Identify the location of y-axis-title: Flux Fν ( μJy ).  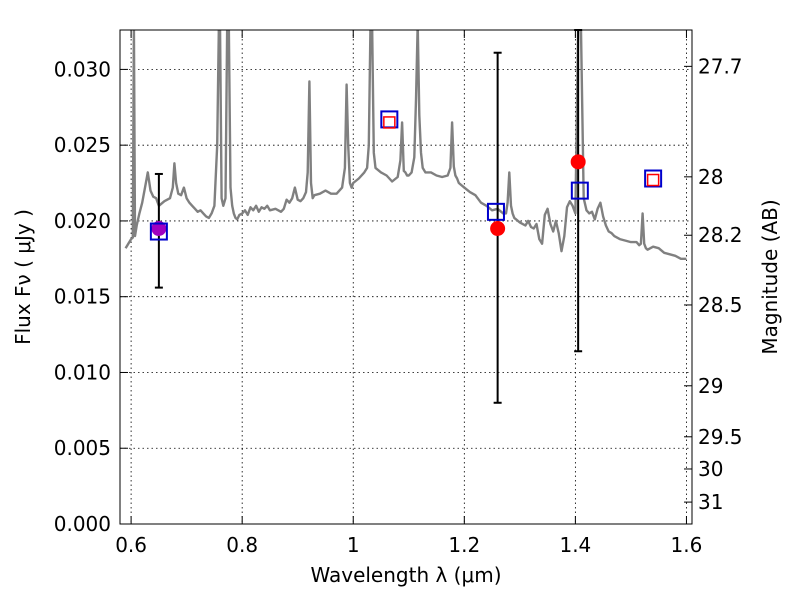
(23, 277).